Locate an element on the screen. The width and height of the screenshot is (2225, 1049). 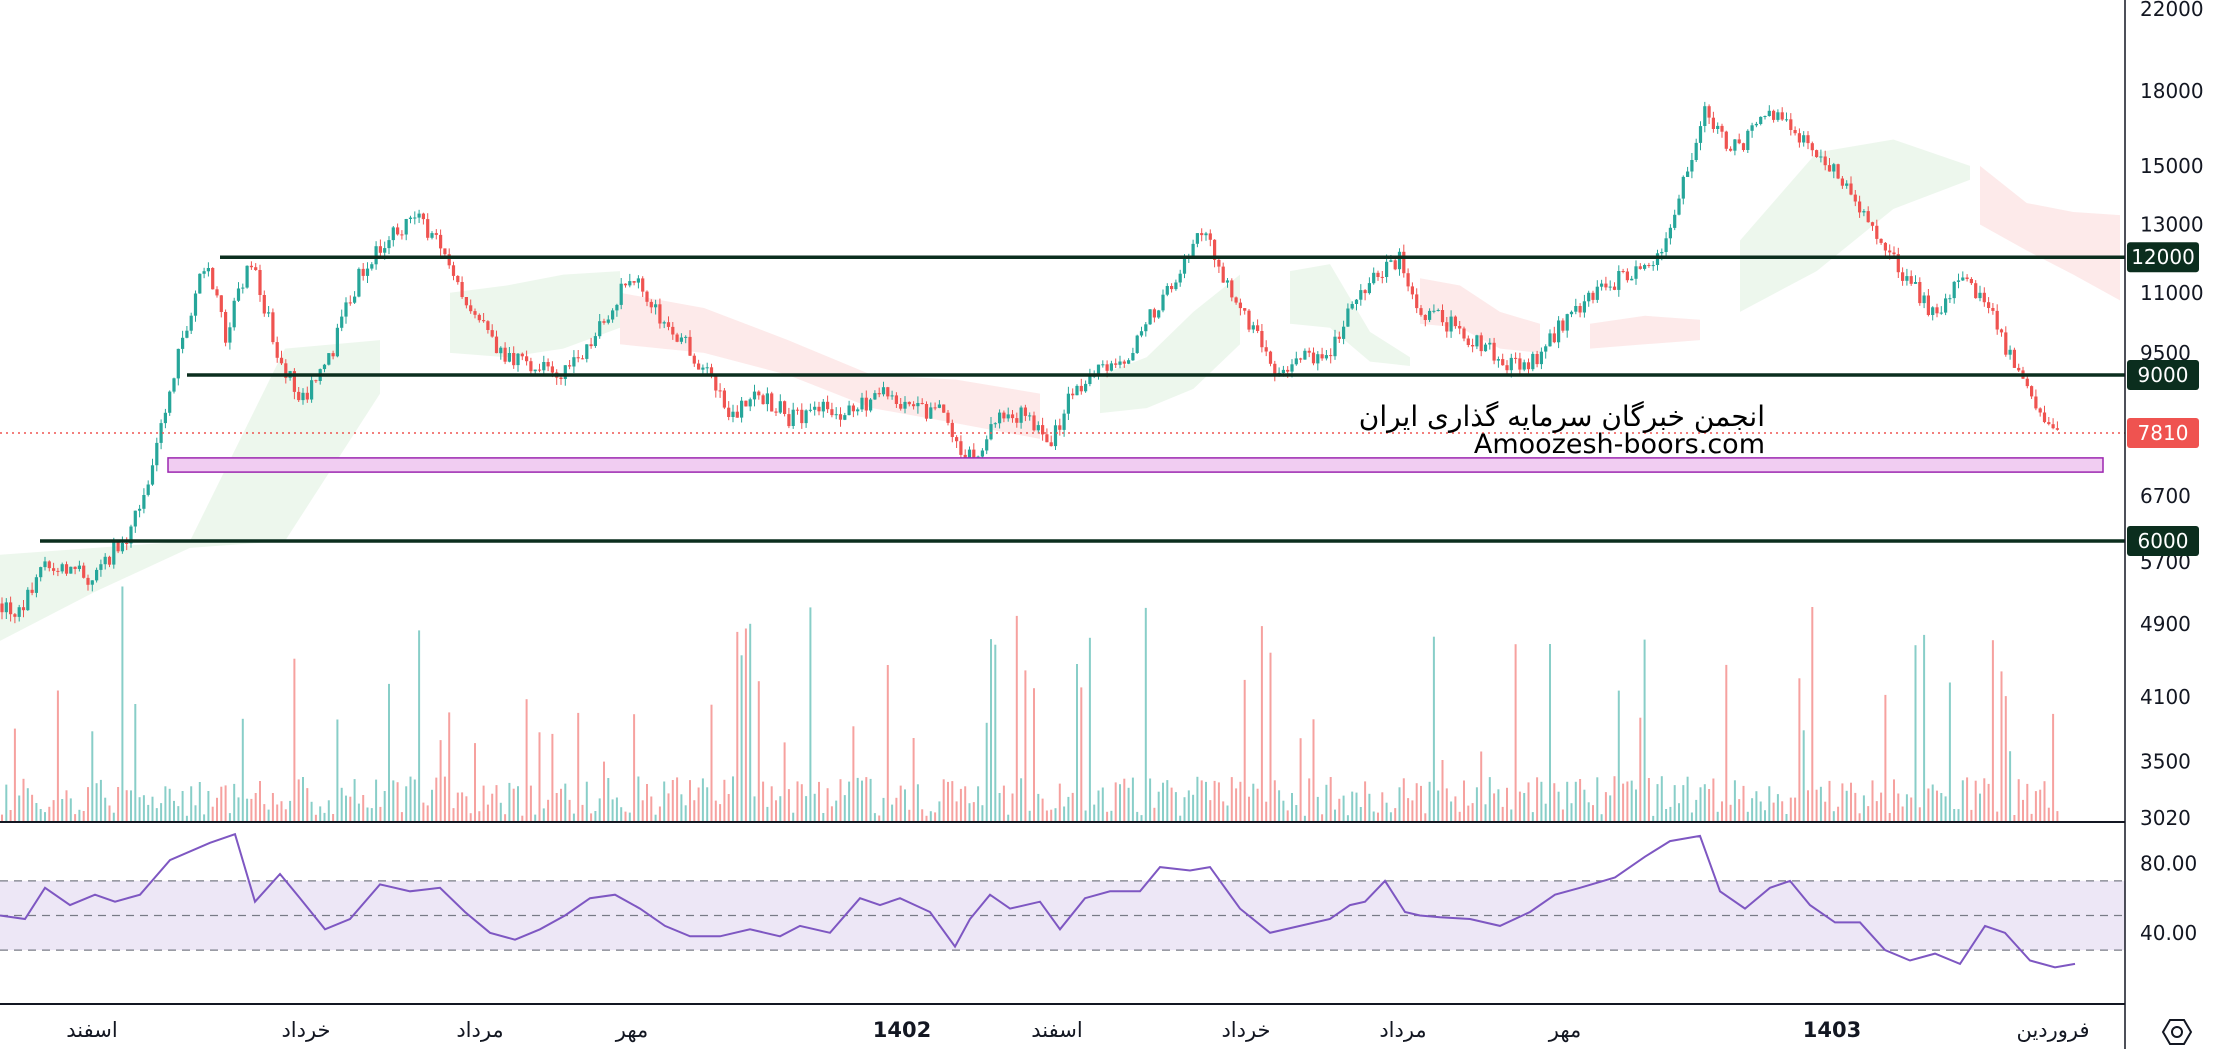
support-zone-rect is located at coordinates (1135, 465).